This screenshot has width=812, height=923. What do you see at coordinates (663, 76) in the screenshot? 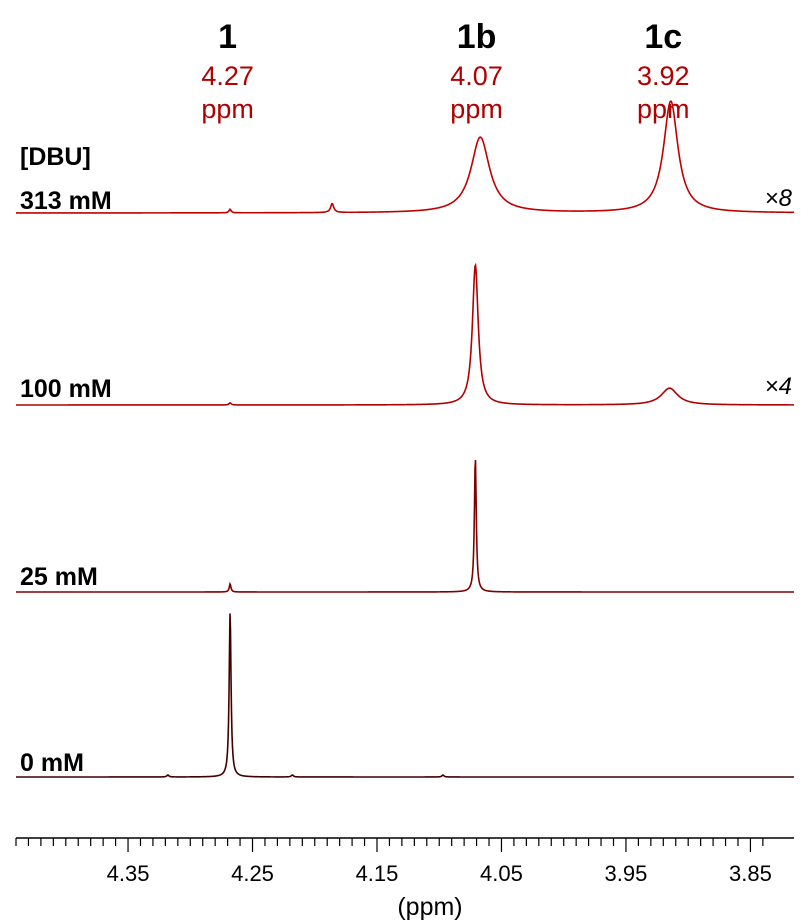
I see `peak-label-shift: 3.92` at bounding box center [663, 76].